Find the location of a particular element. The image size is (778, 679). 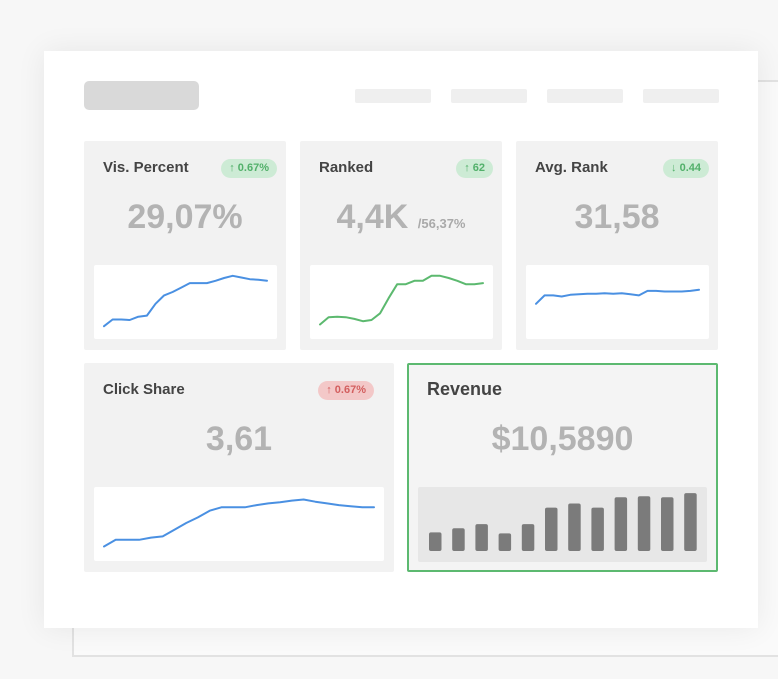

ranked-card: Ranked ↑ 62 4,4K /56,37% is located at coordinates (401, 245).